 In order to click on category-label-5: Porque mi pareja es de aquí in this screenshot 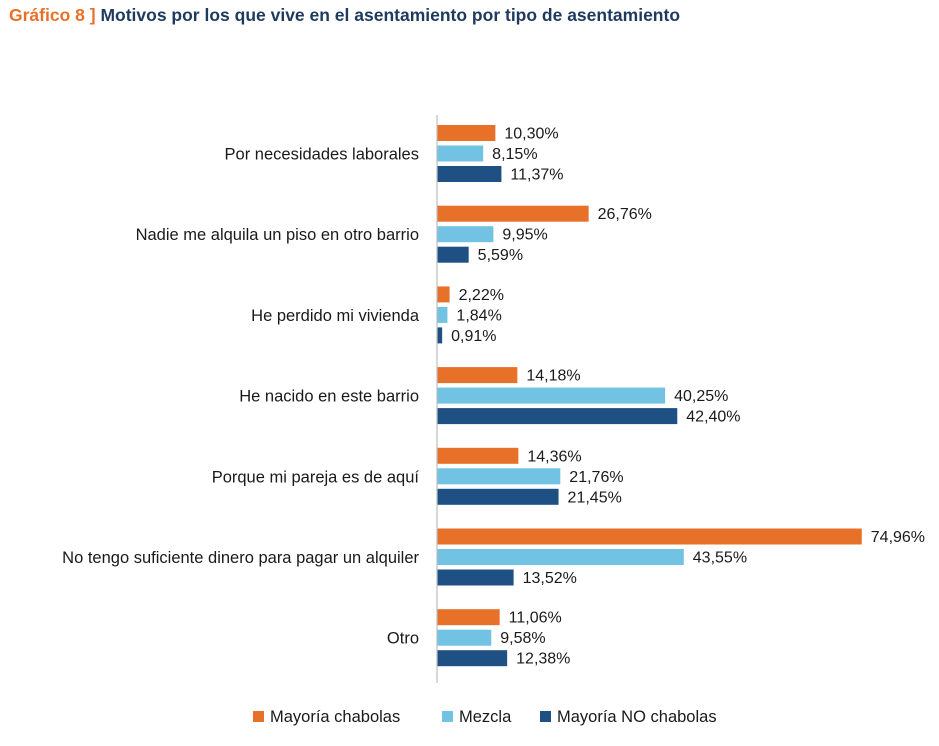, I will do `click(316, 477)`.